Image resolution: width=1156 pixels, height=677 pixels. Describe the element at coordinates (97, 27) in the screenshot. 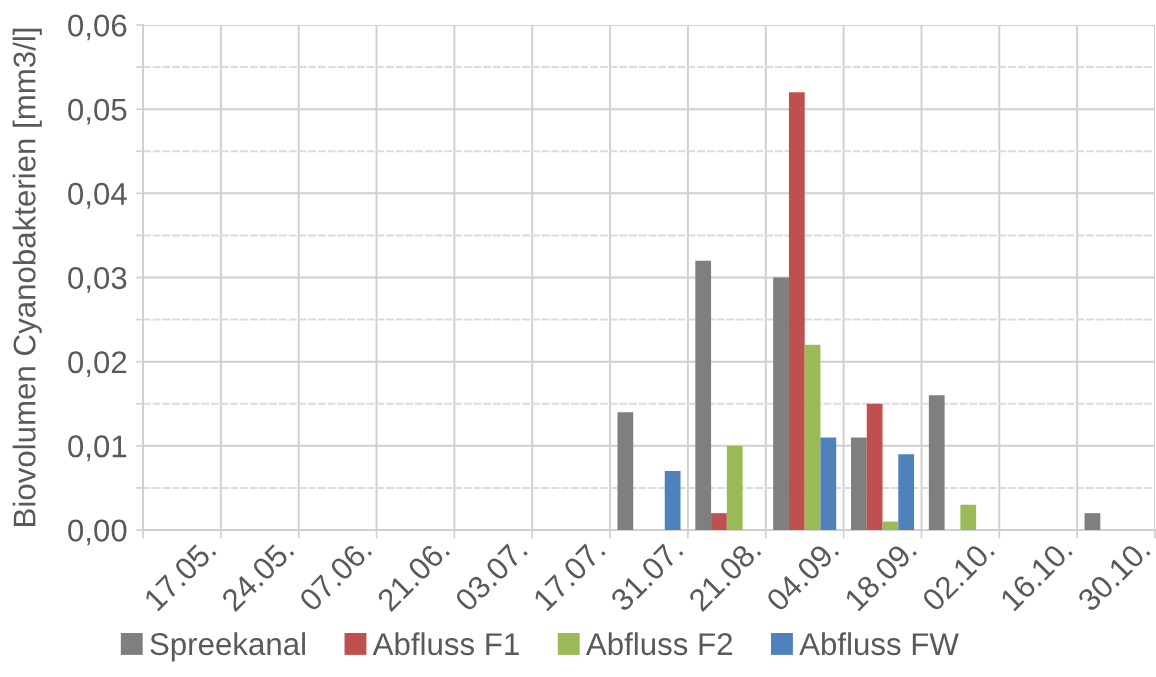

I see `y-tick-label: 0,06` at that location.